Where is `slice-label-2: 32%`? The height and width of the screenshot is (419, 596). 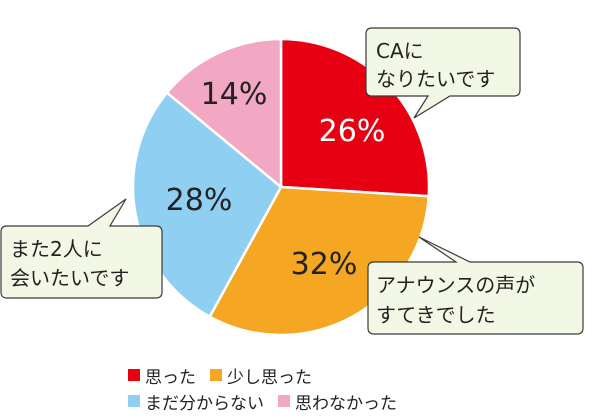
slice-label-2: 32% is located at coordinates (324, 264).